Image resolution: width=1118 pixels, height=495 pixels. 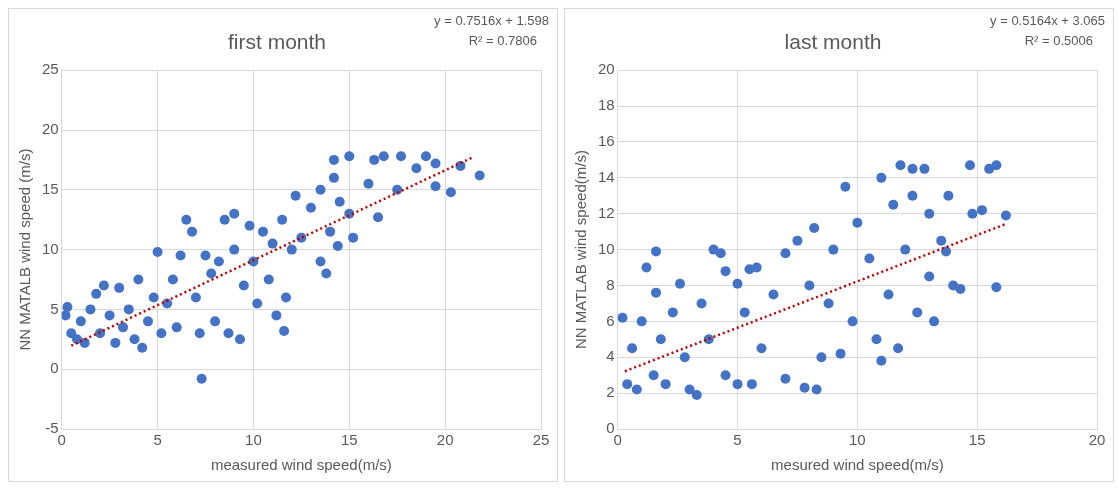 What do you see at coordinates (606, 105) in the screenshot?
I see `y-tick-label: 18` at bounding box center [606, 105].